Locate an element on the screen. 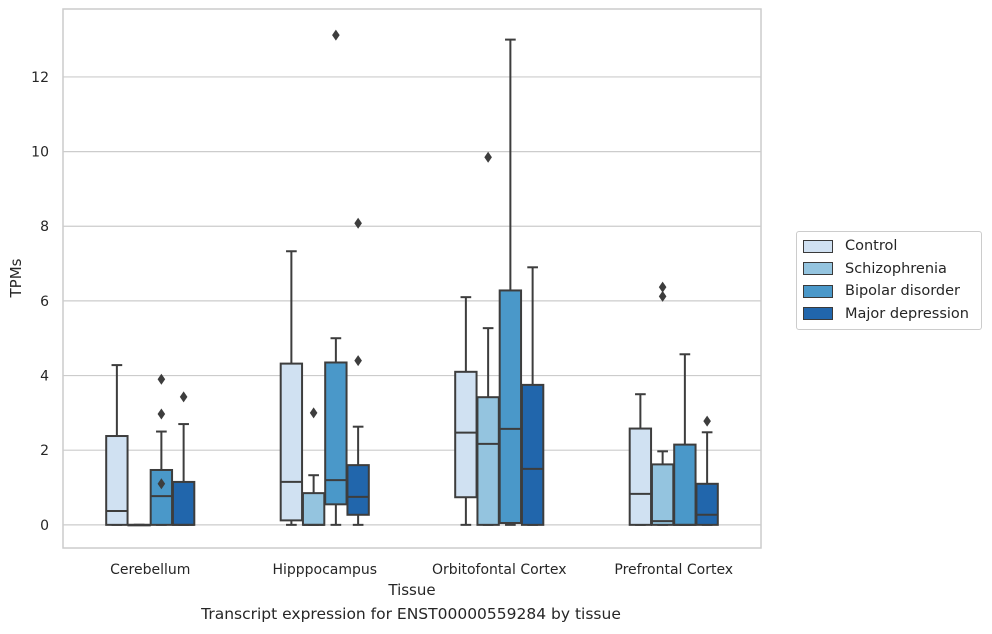  y-axis-label: TPMs is located at coordinates (16, 278).